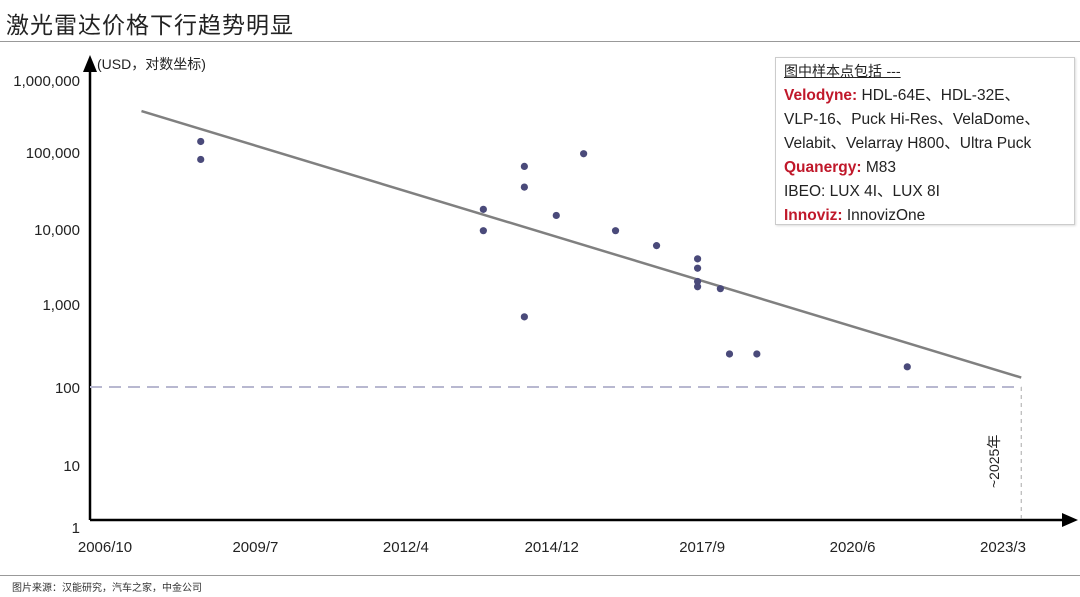  I want to click on legend-models: HDL-64E、HDL-32E、, so click(939, 95).